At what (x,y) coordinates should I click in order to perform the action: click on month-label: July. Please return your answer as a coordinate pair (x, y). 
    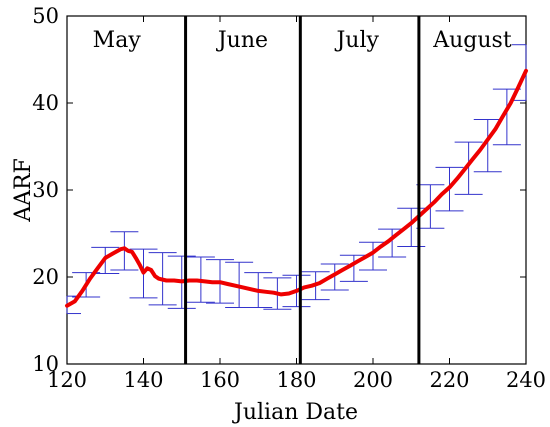
    Looking at the image, I should click on (356, 40).